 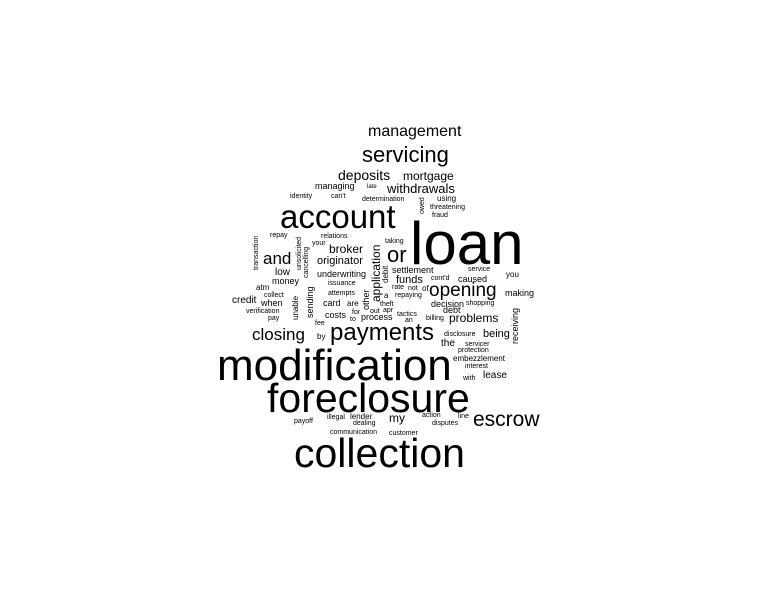 I want to click on word-originator: originator, so click(x=340, y=261).